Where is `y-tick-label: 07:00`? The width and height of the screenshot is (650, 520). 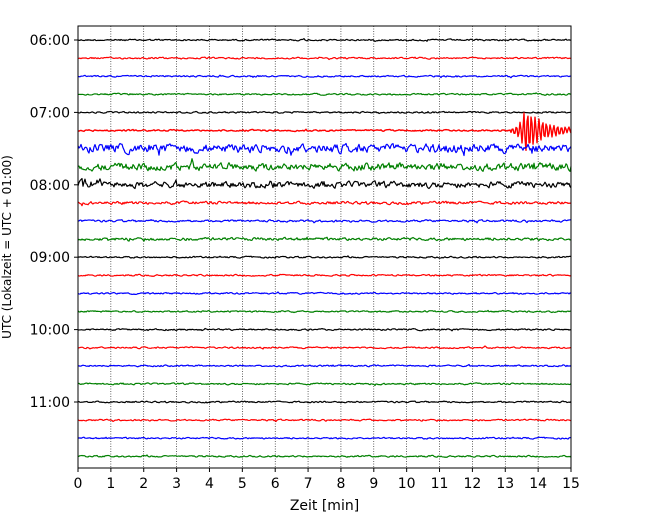
y-tick-label: 07:00 is located at coordinates (50, 113).